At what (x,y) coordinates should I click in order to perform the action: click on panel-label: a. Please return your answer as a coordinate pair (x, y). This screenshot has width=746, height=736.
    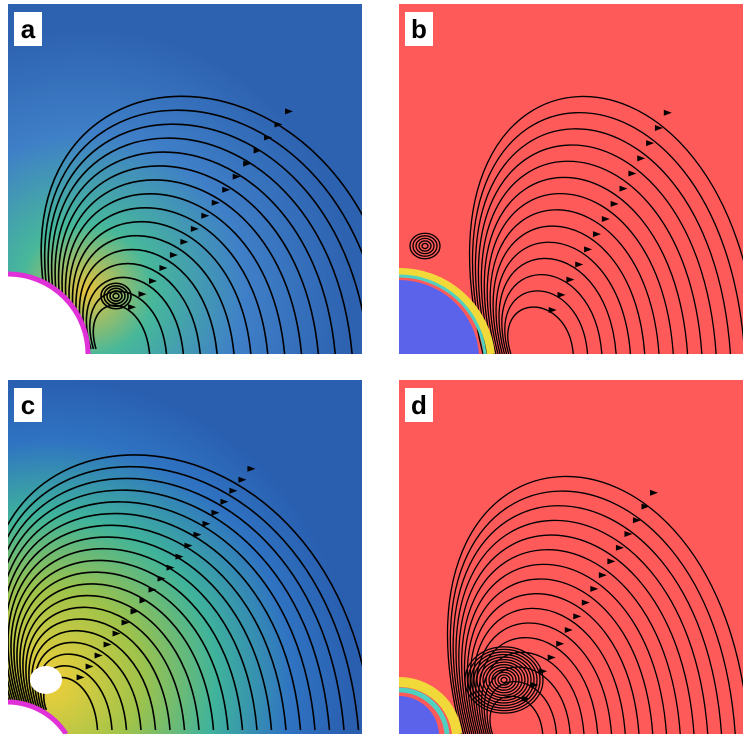
    Looking at the image, I should click on (28, 29).